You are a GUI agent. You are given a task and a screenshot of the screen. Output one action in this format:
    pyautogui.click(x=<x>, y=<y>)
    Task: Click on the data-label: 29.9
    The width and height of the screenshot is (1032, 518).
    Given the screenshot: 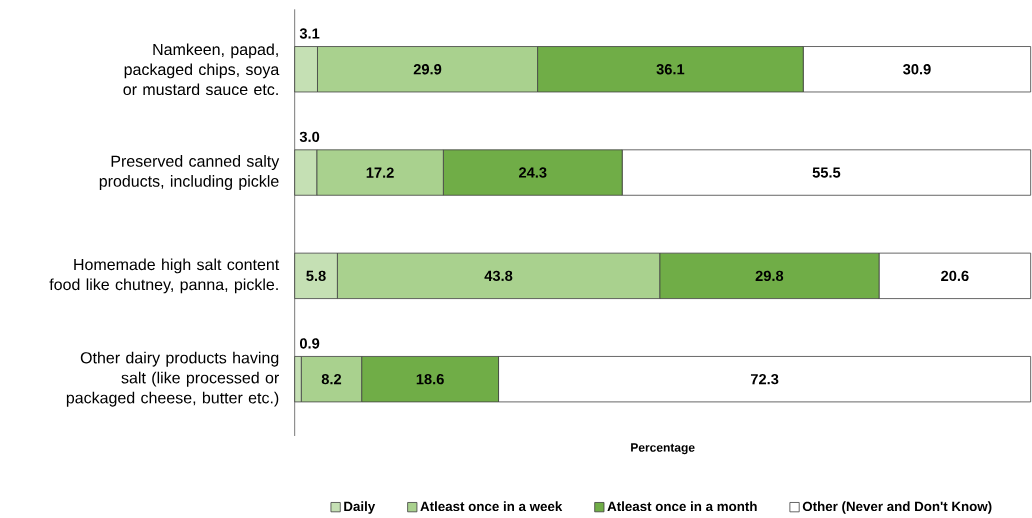 What is the action you would take?
    pyautogui.click(x=427, y=69)
    